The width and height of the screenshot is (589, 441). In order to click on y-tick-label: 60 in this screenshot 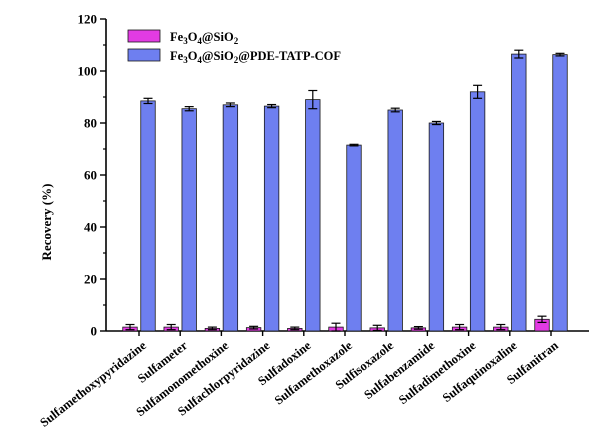, I will do `click(90, 175)`.